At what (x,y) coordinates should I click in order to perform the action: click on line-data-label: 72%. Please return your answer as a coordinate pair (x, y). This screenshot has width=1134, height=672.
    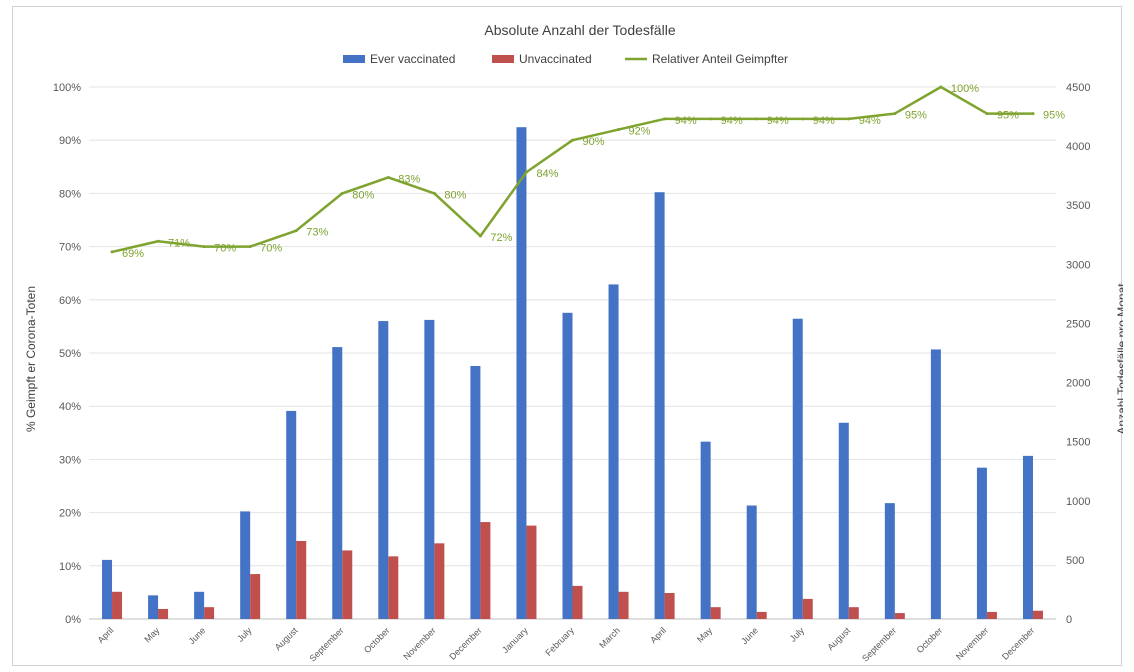
    Looking at the image, I should click on (501, 238).